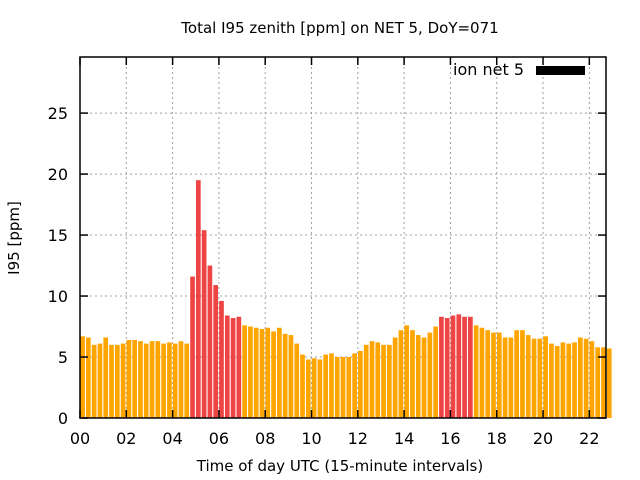 The image size is (640, 480). Describe the element at coordinates (80, 438) in the screenshot. I see `x-tick-label: 00` at that location.